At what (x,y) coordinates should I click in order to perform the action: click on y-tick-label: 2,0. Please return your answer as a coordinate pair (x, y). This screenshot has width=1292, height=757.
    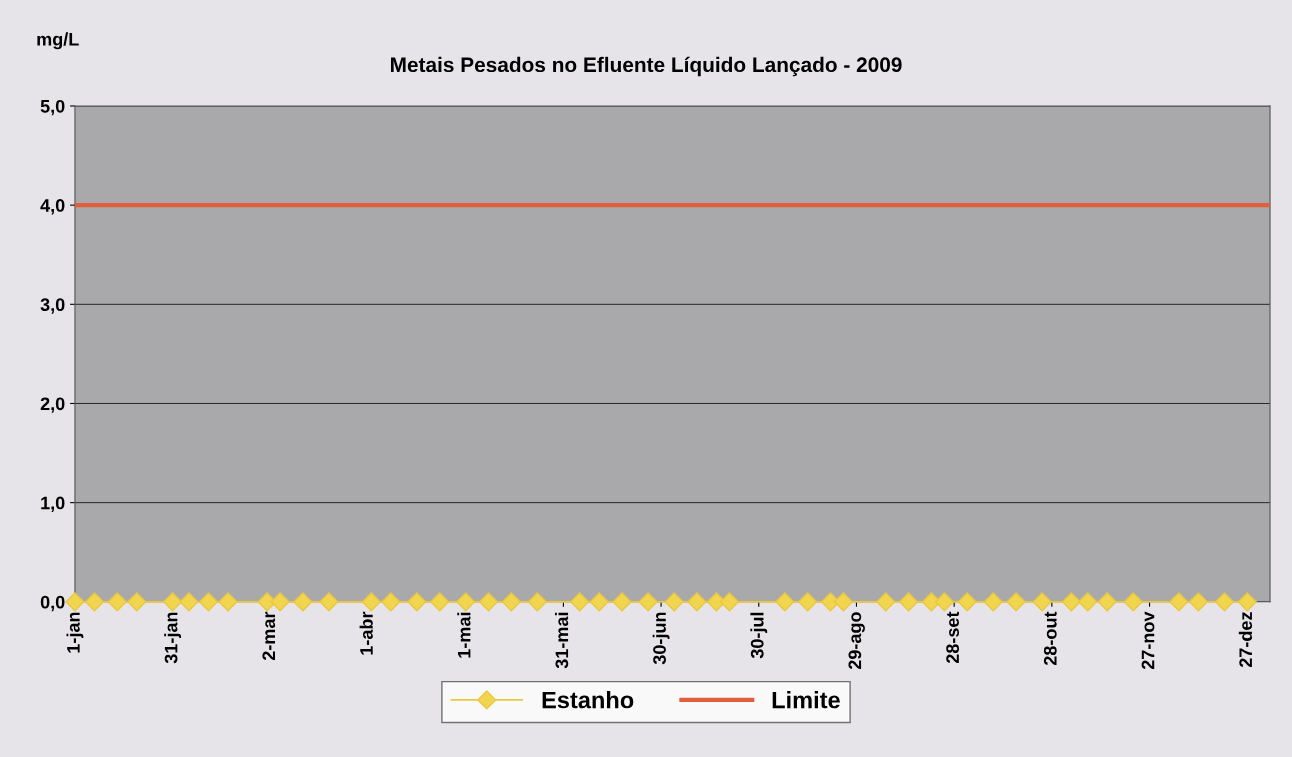
    Looking at the image, I should click on (52, 405).